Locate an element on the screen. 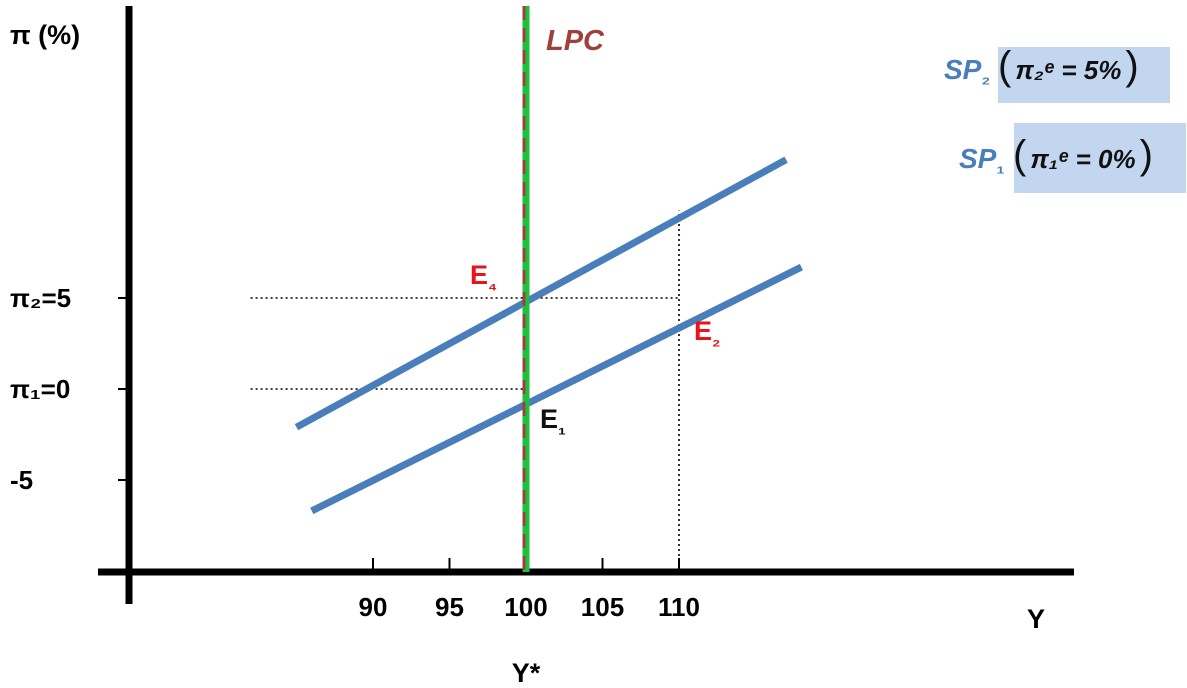 This screenshot has width=1187, height=688. y-tick-label-0: π₂=5 is located at coordinates (40, 298).